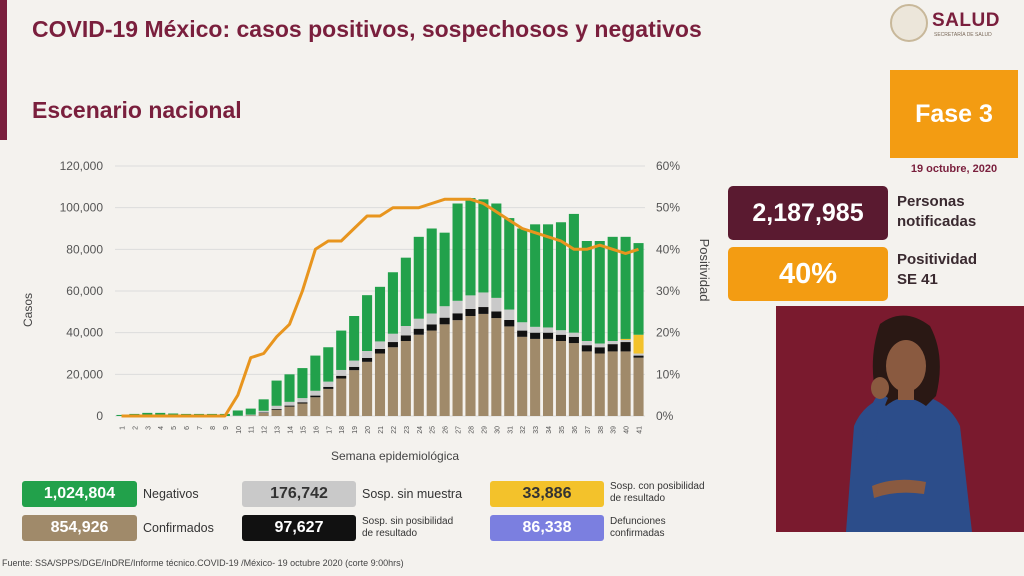 The image size is (1024, 576). I want to click on personas-label-line1: Personas, so click(931, 201).